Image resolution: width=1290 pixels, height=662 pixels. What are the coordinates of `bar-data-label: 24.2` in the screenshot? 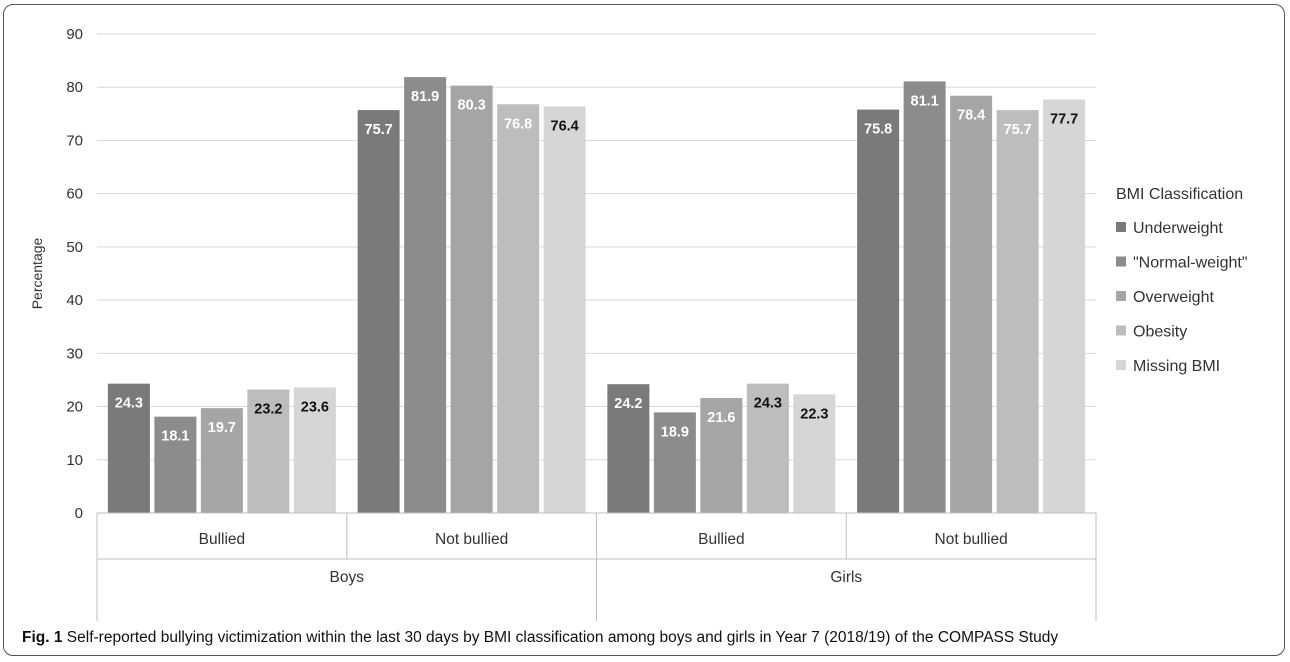 It's located at (628, 404).